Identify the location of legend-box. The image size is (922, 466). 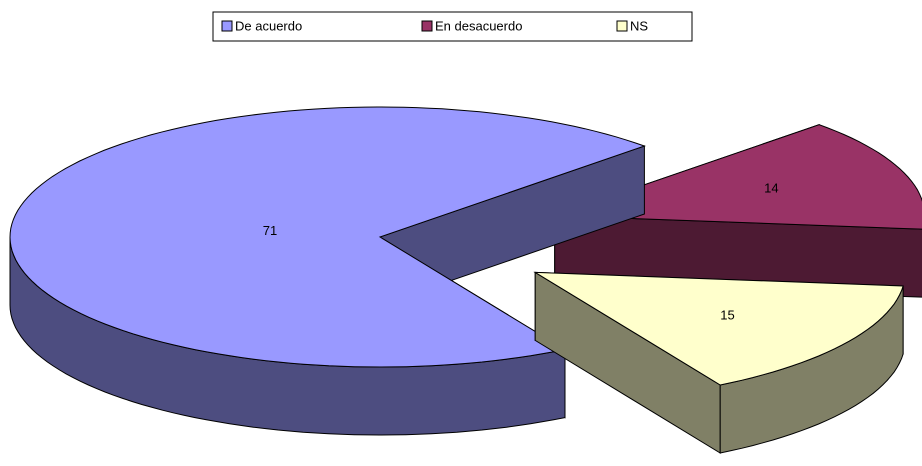
(452, 26).